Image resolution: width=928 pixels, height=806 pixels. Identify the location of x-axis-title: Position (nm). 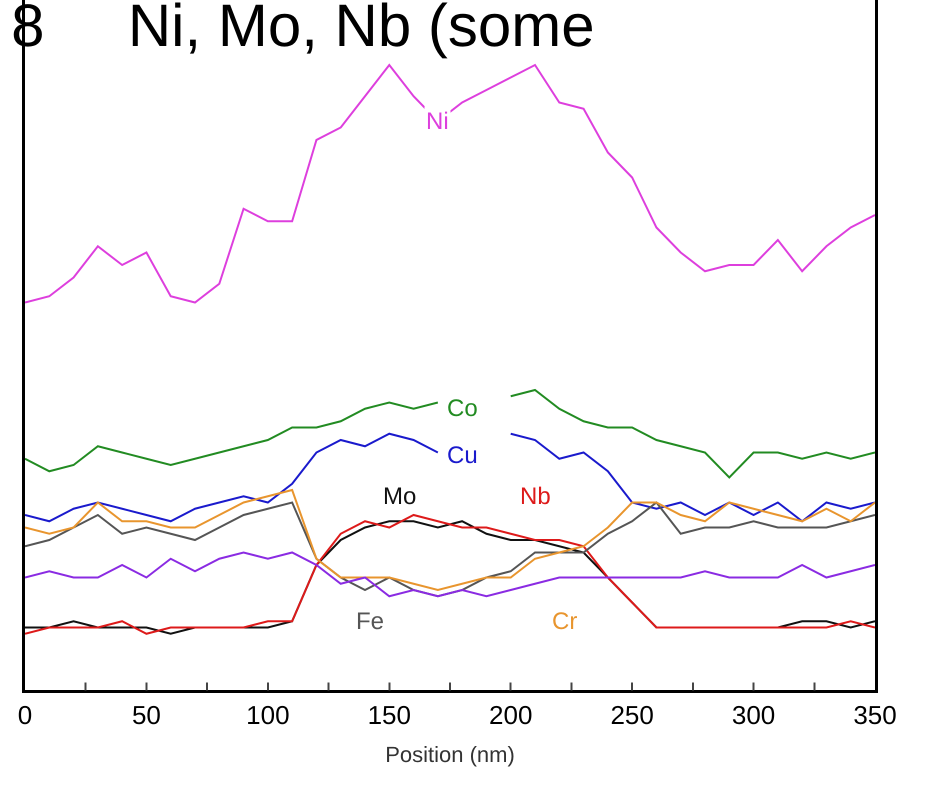
(450, 754).